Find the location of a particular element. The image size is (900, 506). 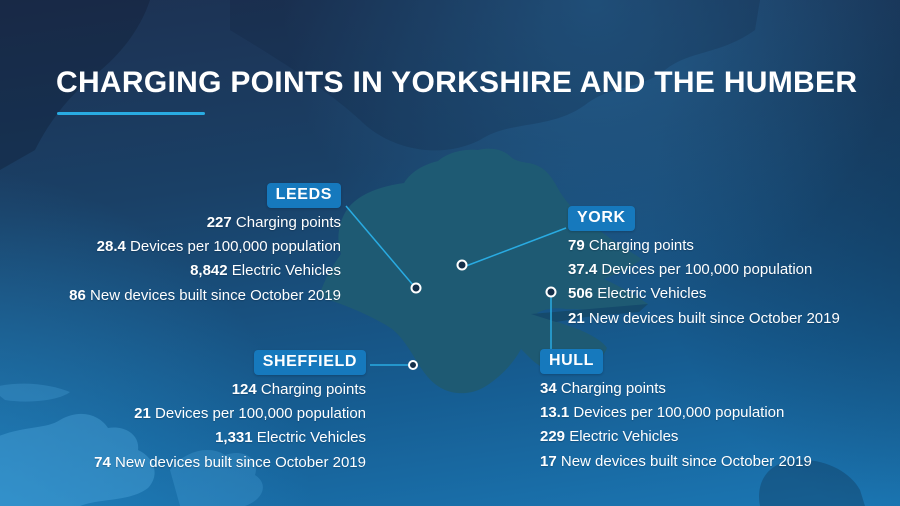

stat-new-devices: 17 New devices built since October 2019 is located at coordinates (705, 462).